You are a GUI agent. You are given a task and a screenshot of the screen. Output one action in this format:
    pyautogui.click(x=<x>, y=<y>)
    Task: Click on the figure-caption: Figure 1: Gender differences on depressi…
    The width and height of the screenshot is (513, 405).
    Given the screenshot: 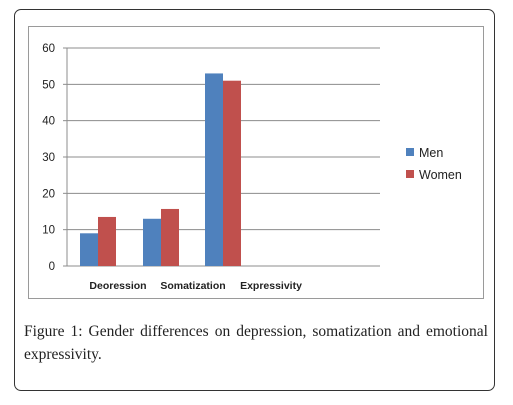 What is the action you would take?
    pyautogui.click(x=256, y=343)
    